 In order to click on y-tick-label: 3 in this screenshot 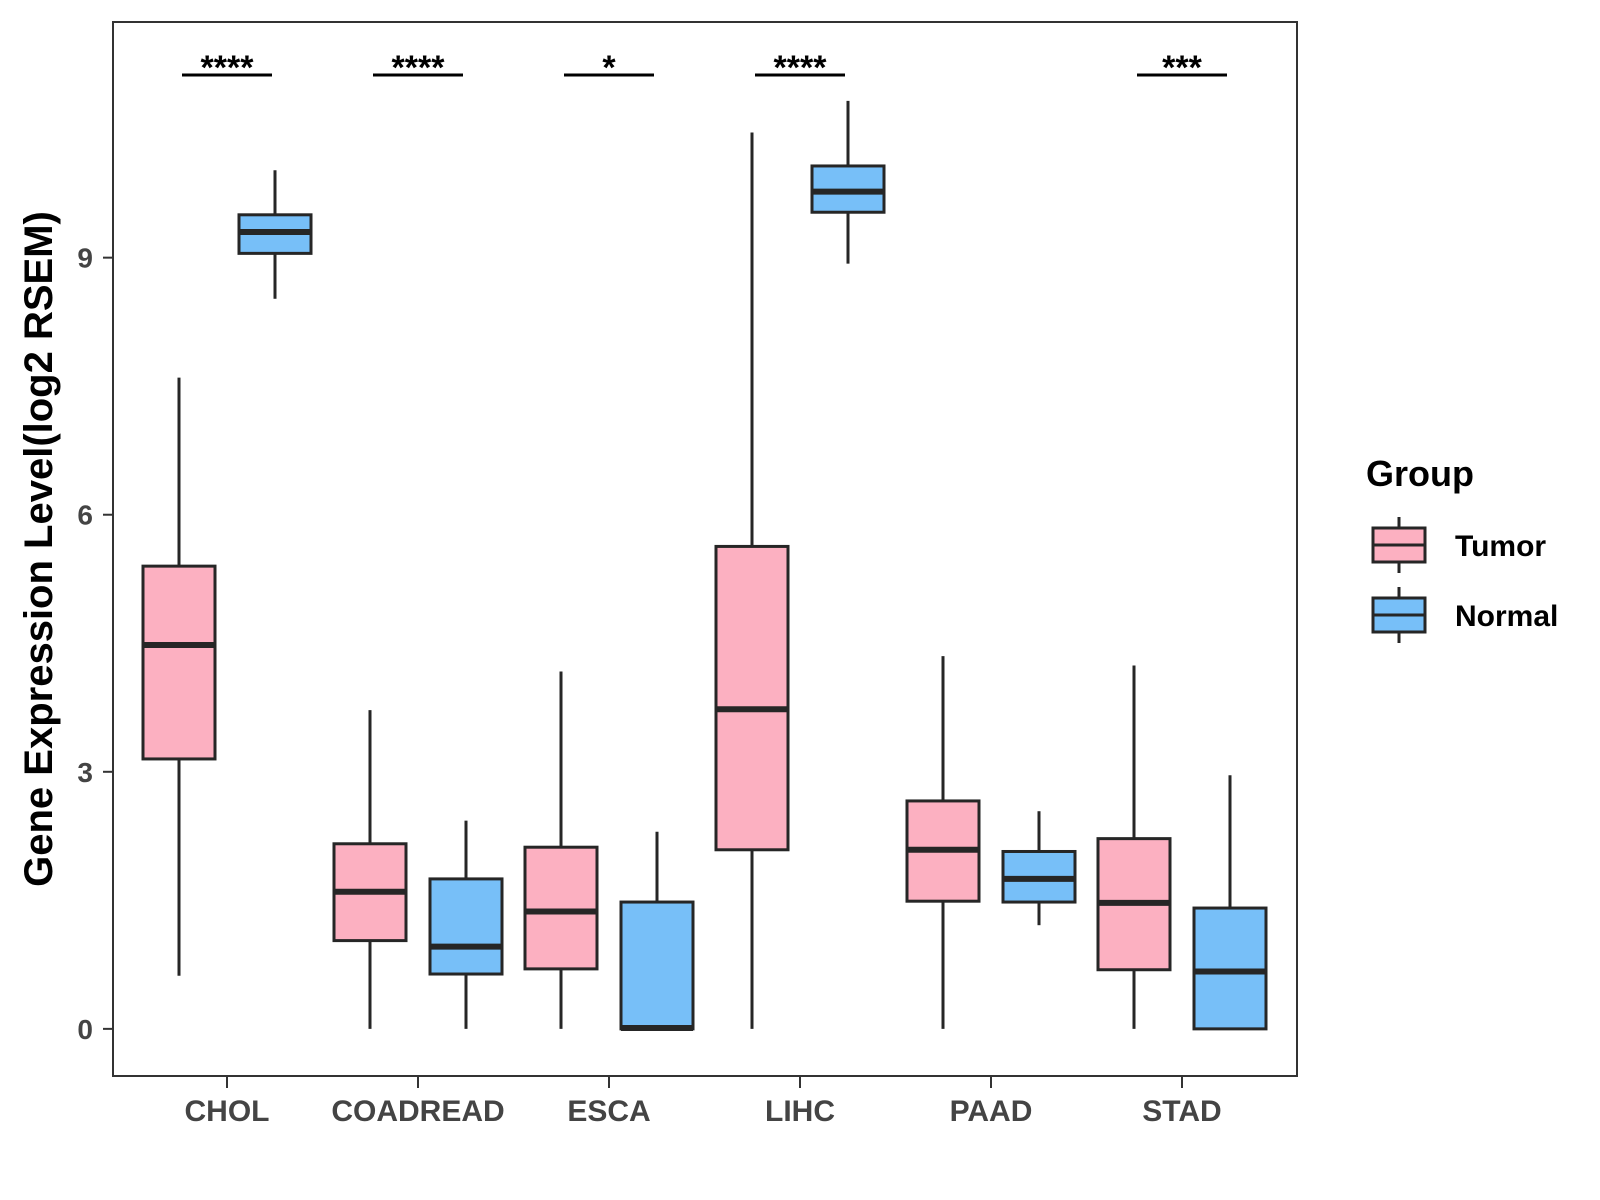, I will do `click(85, 772)`.